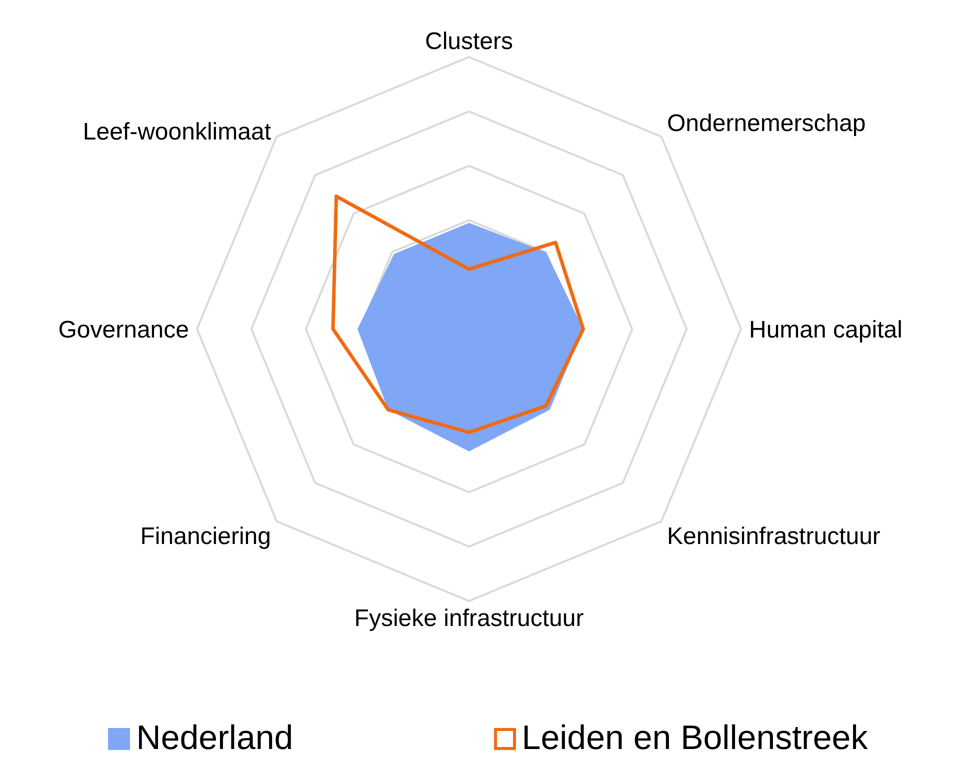  I want to click on spoke-label: Governance, so click(123, 330).